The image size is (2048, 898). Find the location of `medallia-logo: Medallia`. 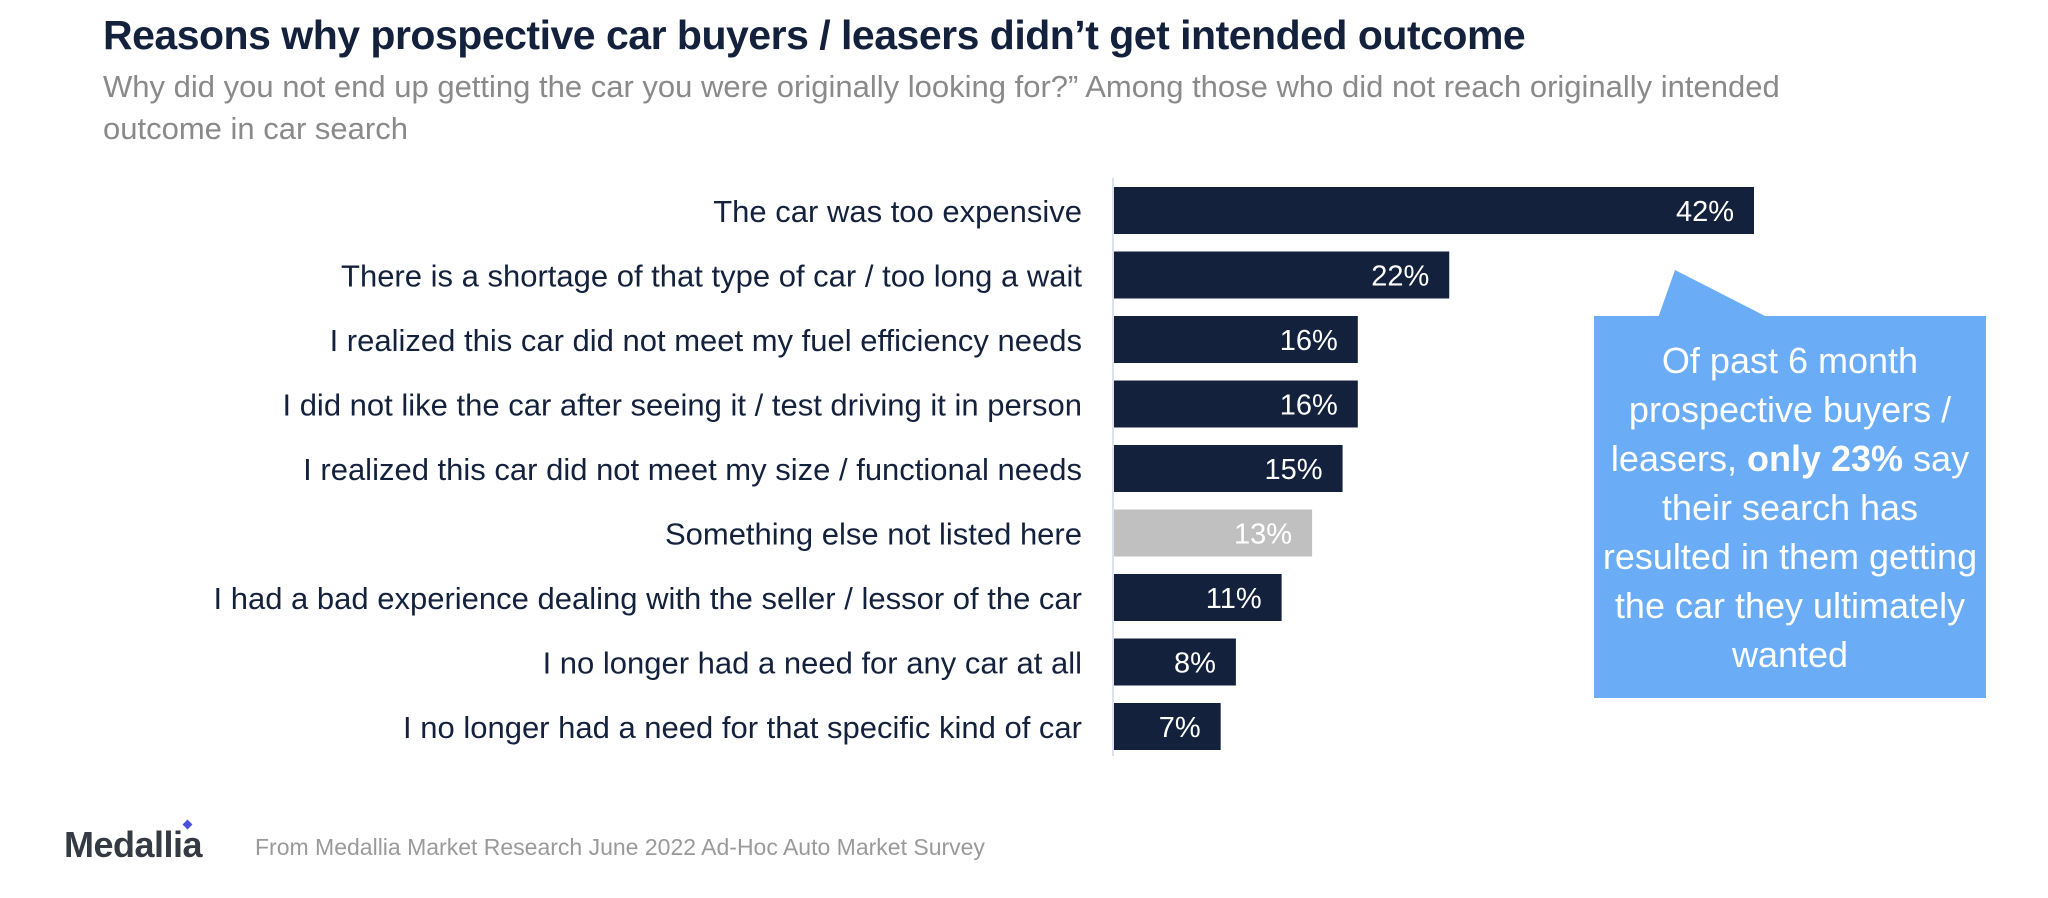

medallia-logo: Medallia is located at coordinates (133, 842).